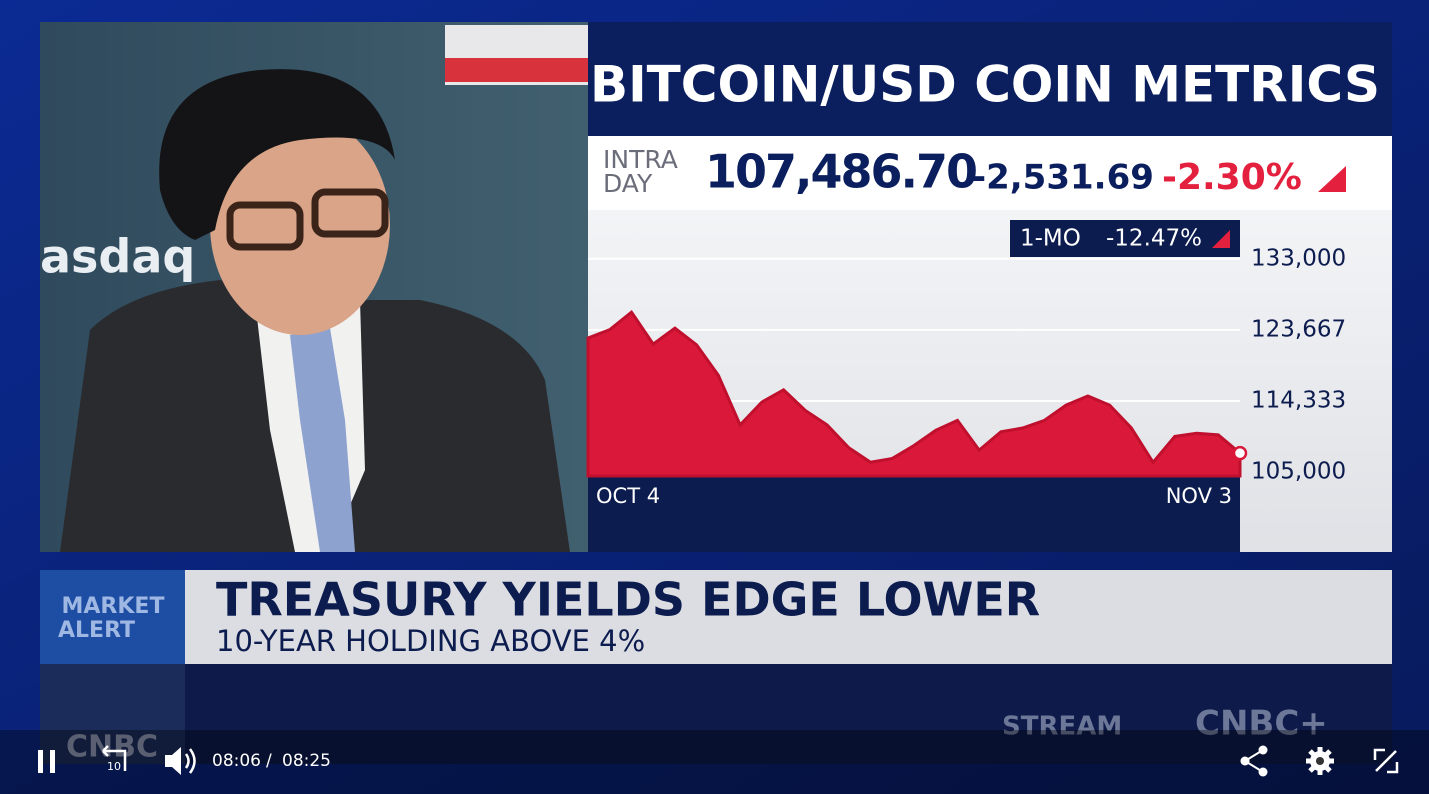 This screenshot has width=1429, height=794. Describe the element at coordinates (1232, 177) in the screenshot. I see `quote-percent: -2.30%` at that location.